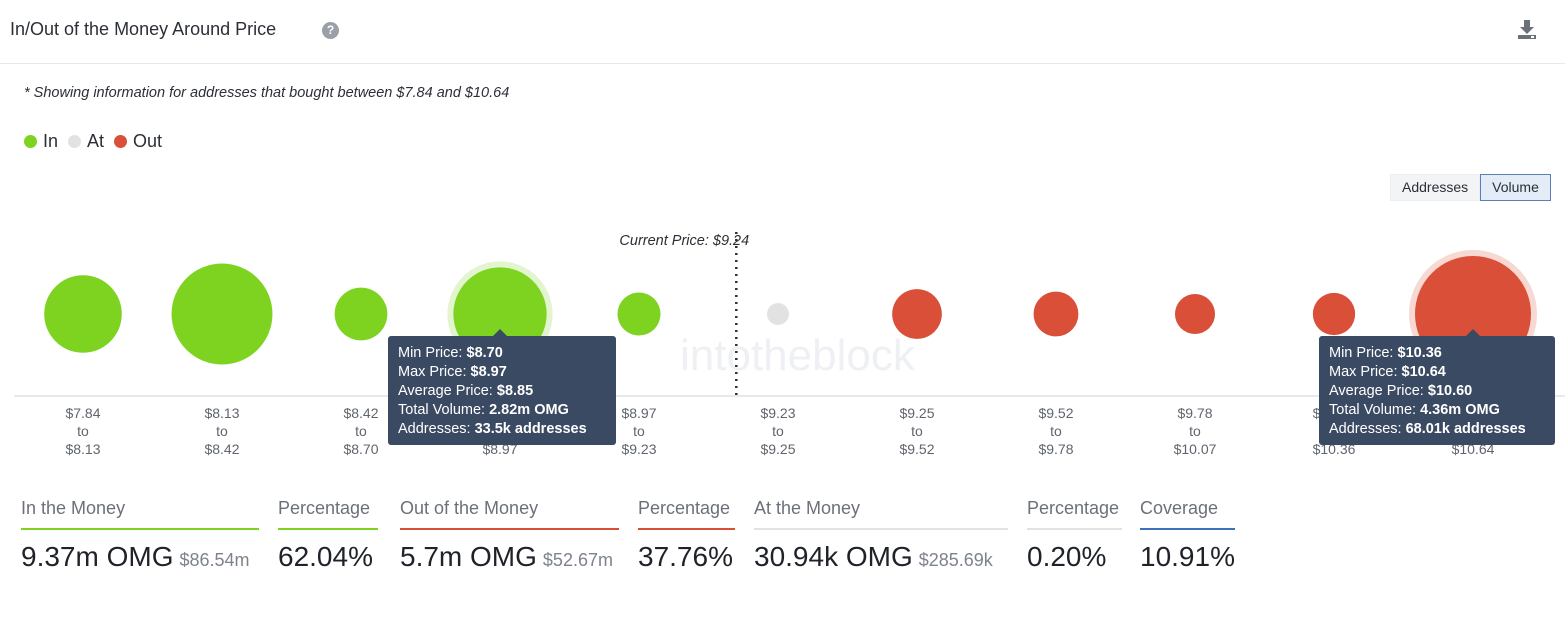 The height and width of the screenshot is (629, 1565). I want to click on stat-value: 10.91%, so click(1187, 556).